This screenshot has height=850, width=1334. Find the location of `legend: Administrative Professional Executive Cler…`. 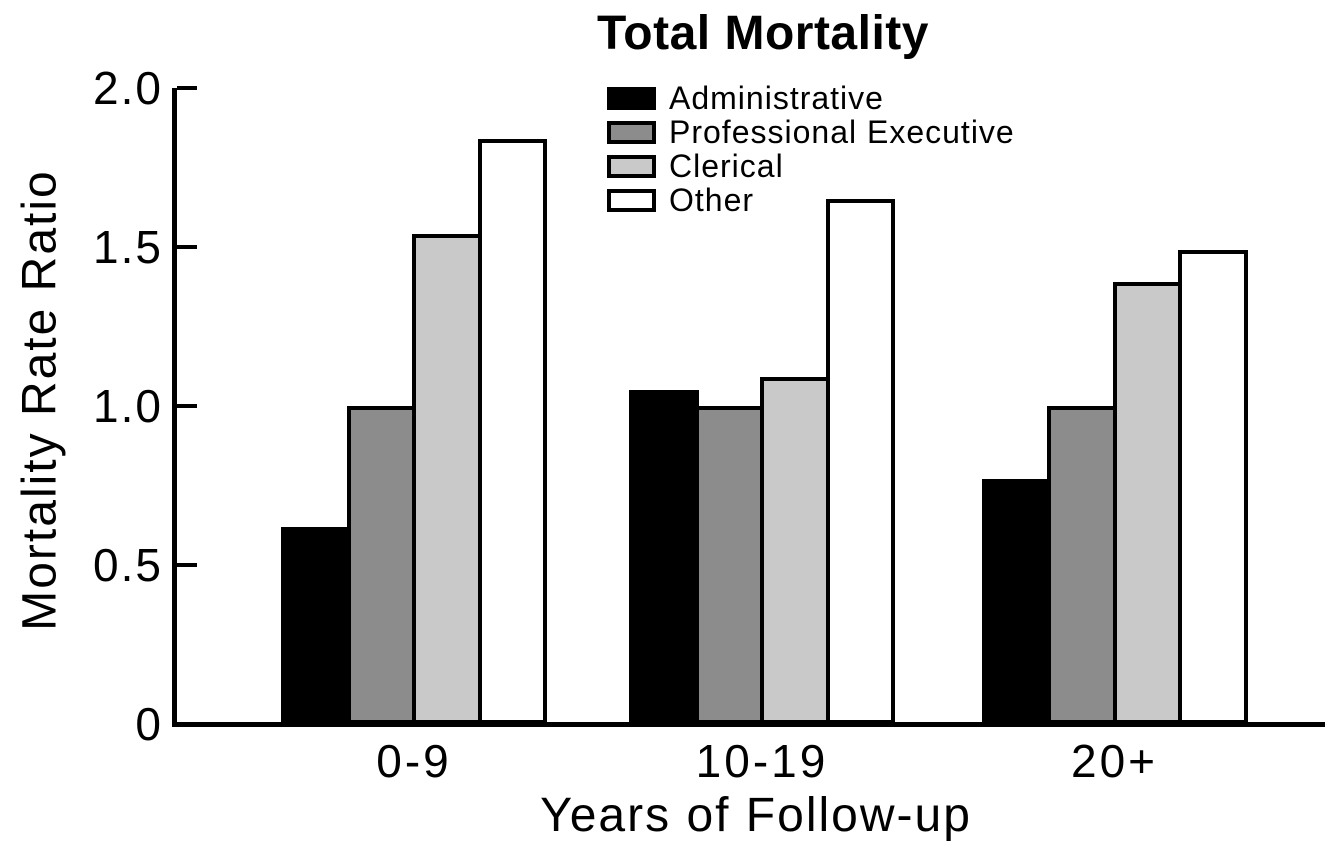

legend: Administrative Professional Executive Cler… is located at coordinates (811, 151).